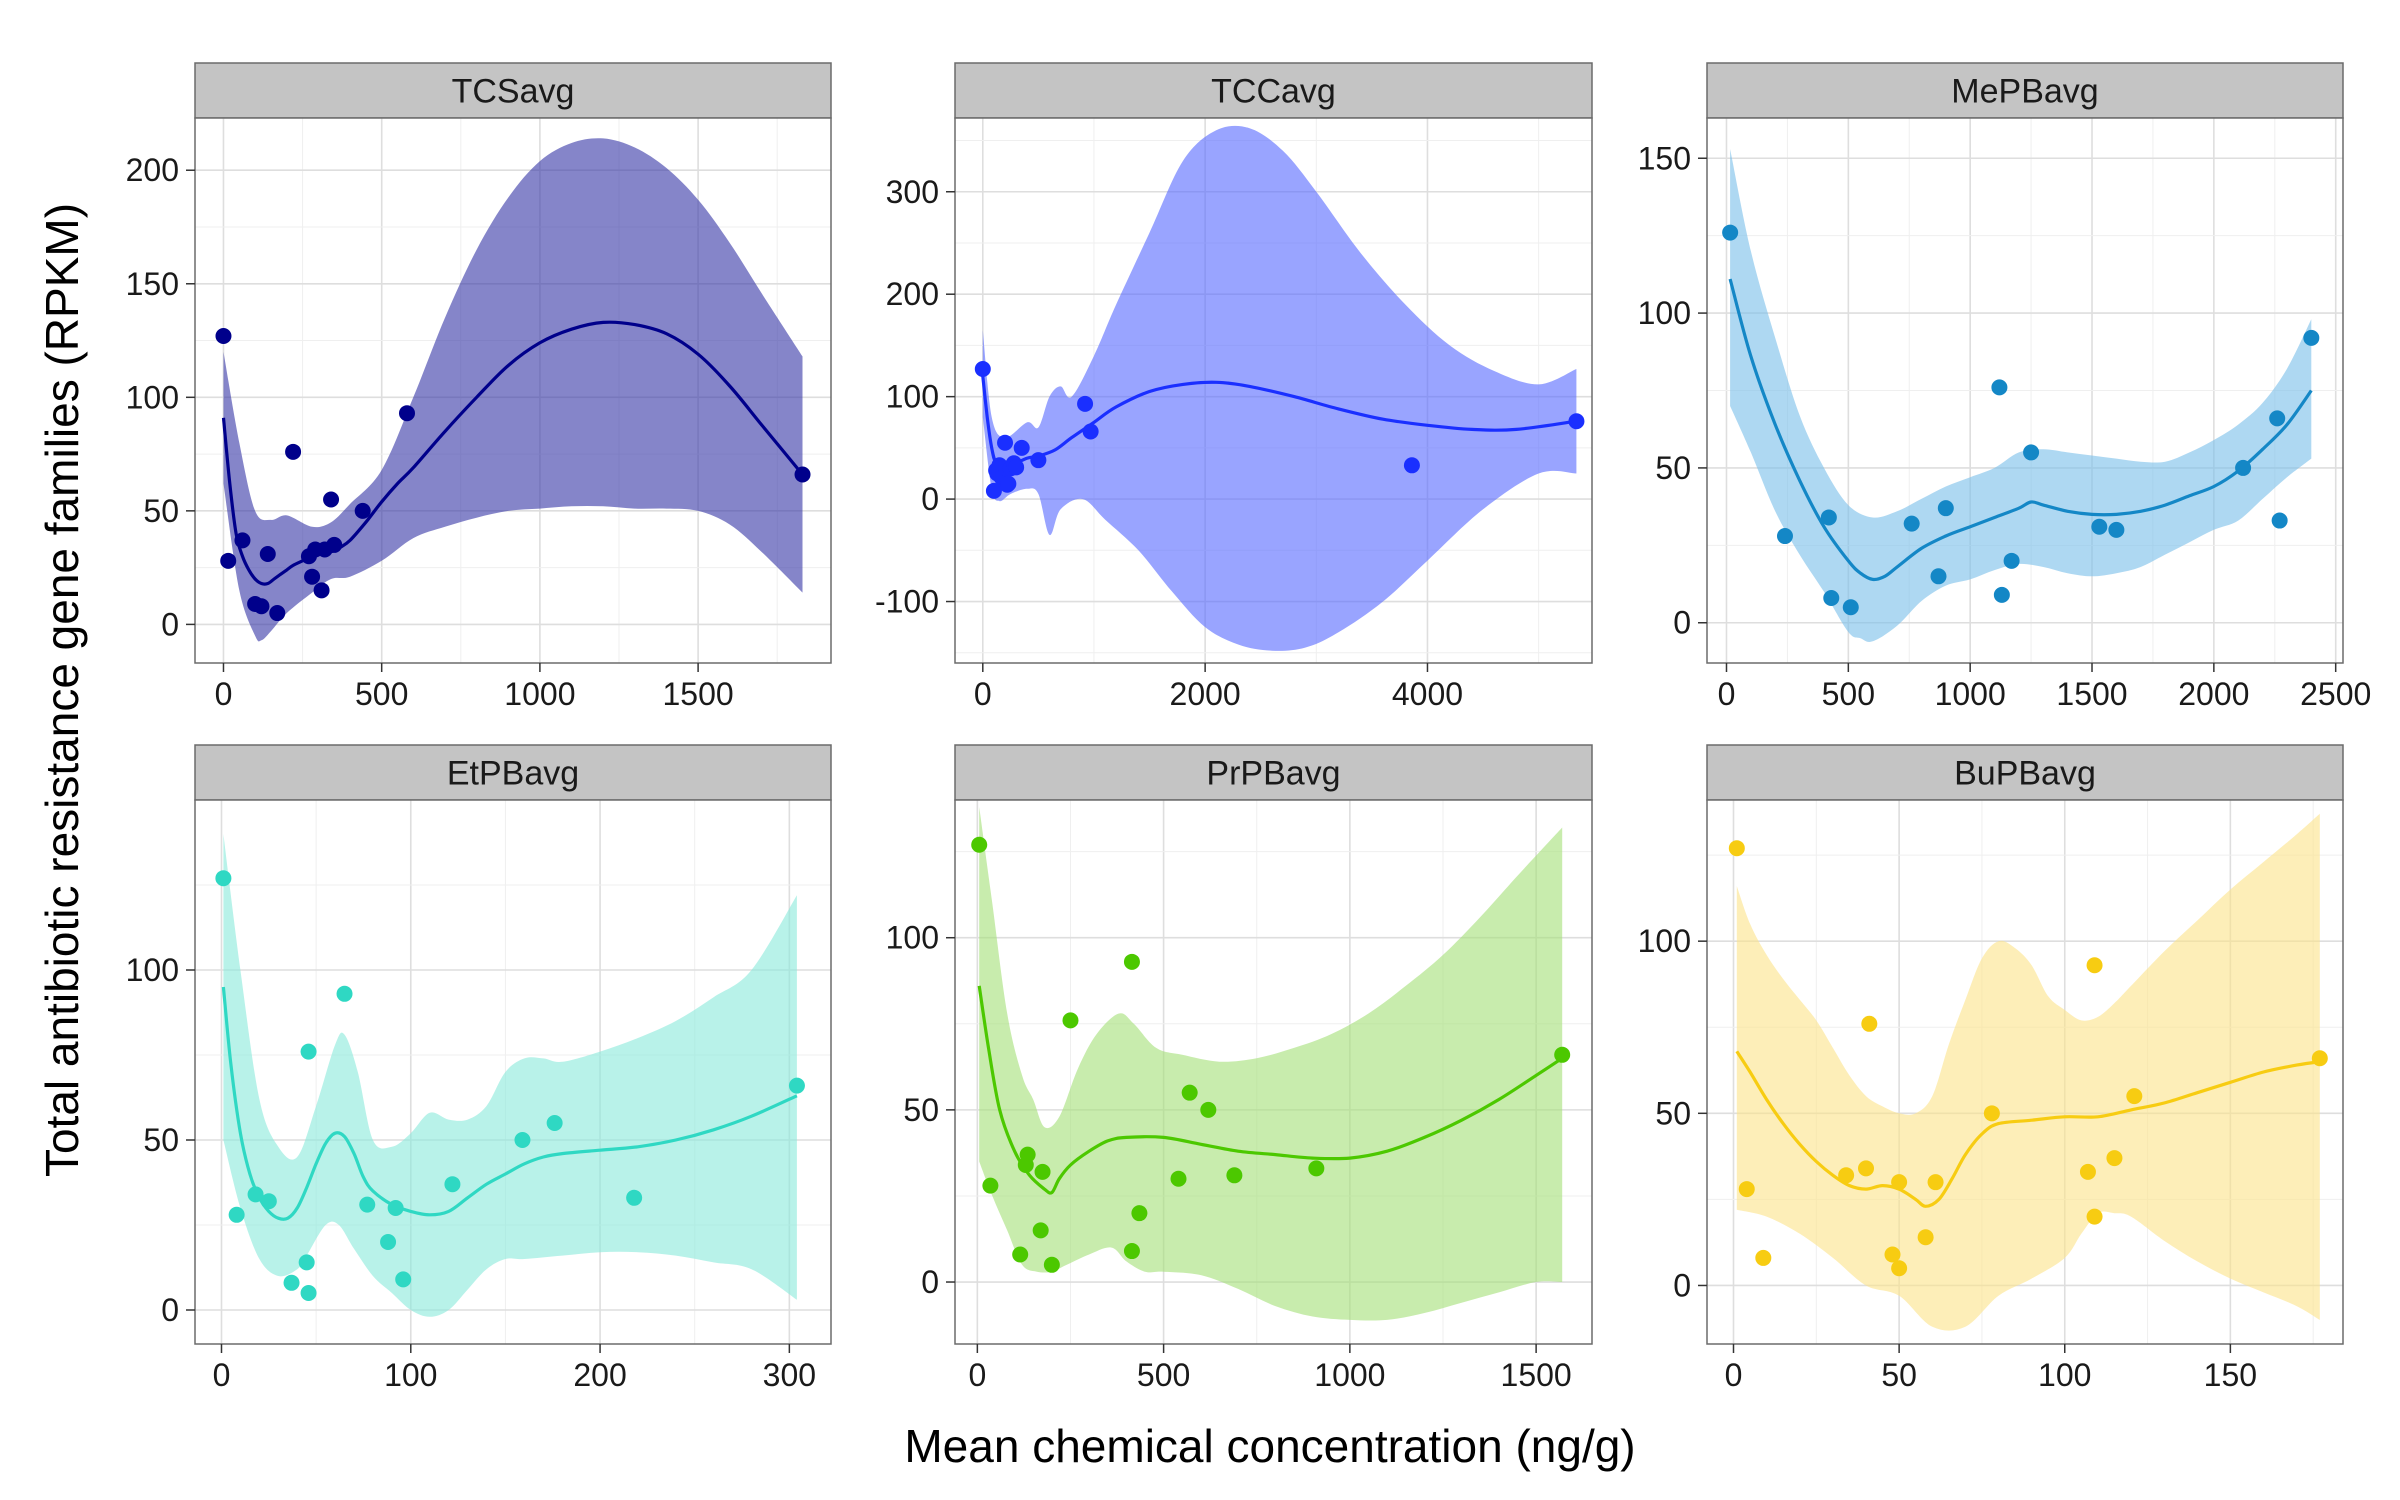  What do you see at coordinates (1991, 1368) in the screenshot?
I see `x-axis: 0 50 100 150` at bounding box center [1991, 1368].